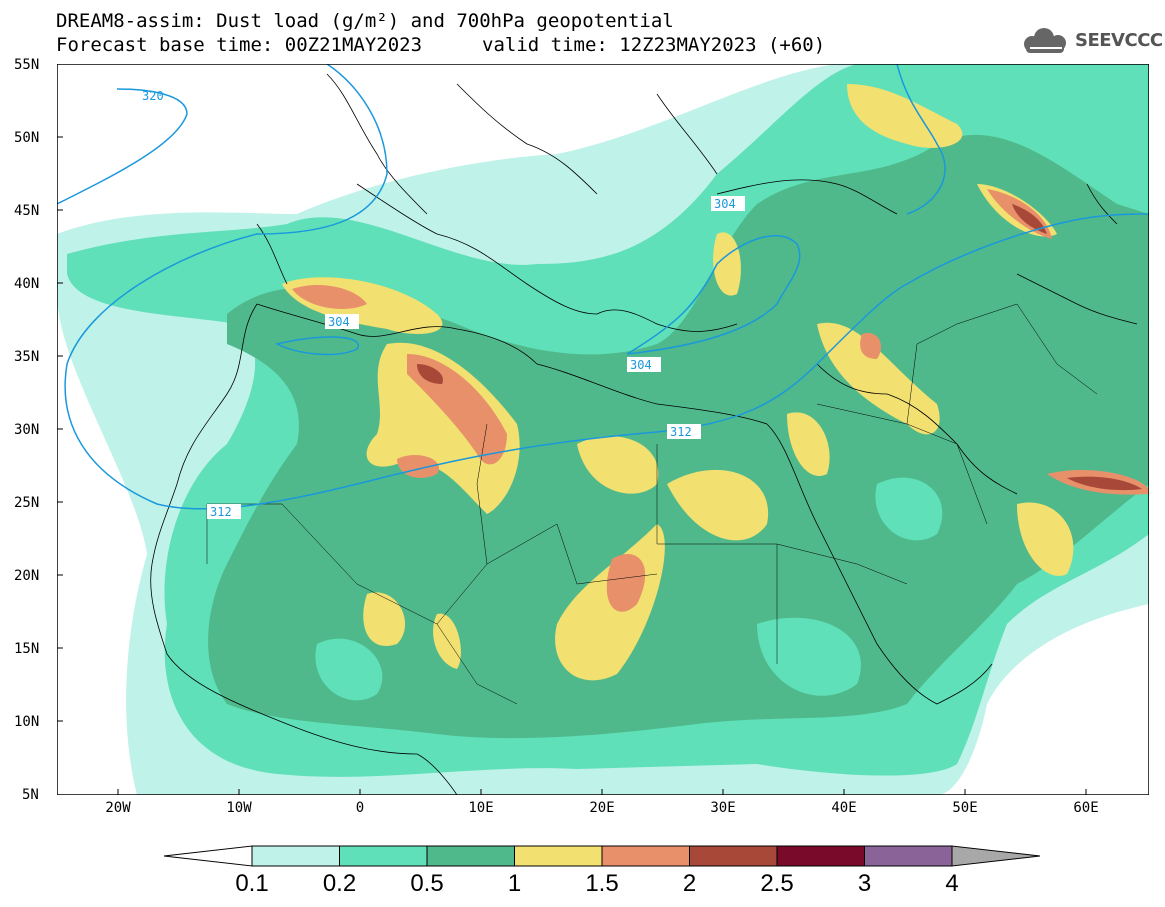 The width and height of the screenshot is (1165, 907). I want to click on lat-label: 35N, so click(27, 357).